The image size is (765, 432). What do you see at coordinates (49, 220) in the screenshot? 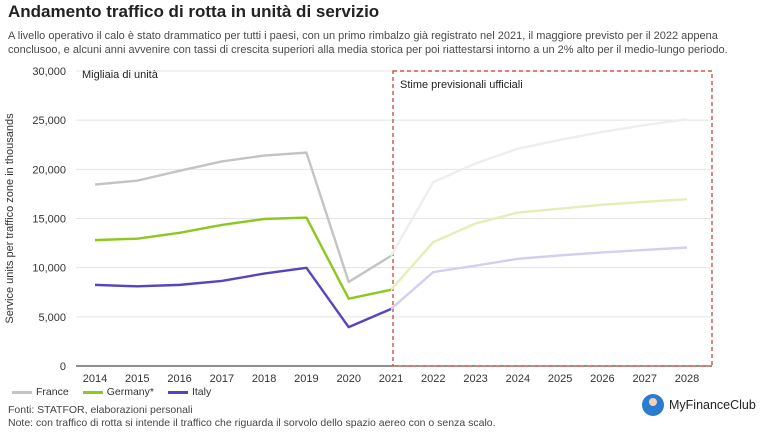
I see `y-tick-label: 15,000` at bounding box center [49, 220].